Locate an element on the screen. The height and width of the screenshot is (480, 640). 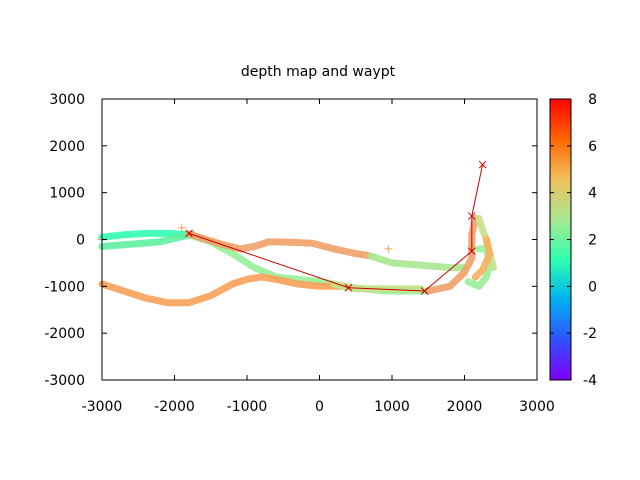
x-tick-label-1: -2000 is located at coordinates (174, 407).